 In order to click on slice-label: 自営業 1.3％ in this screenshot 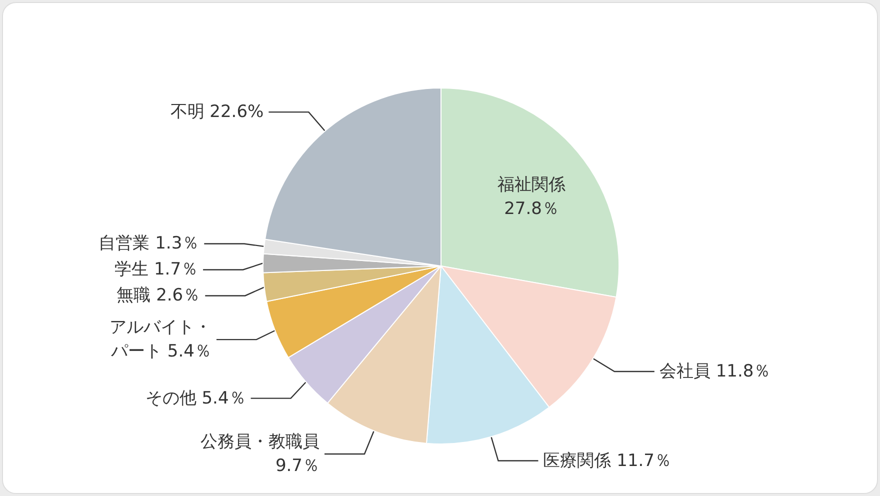, I will do `click(149, 244)`.